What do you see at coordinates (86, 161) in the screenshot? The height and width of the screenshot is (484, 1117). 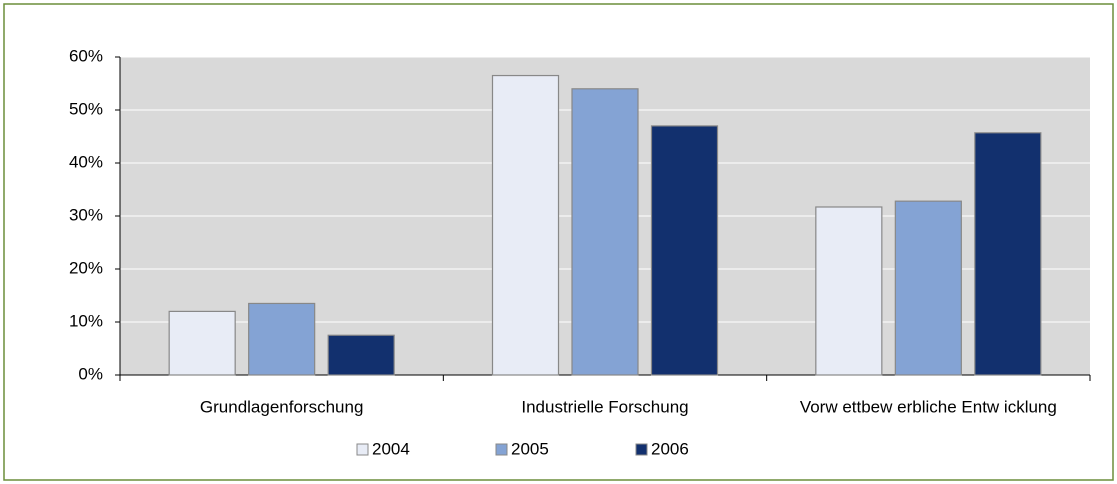 I see `y-tick-label: 40%` at bounding box center [86, 161].